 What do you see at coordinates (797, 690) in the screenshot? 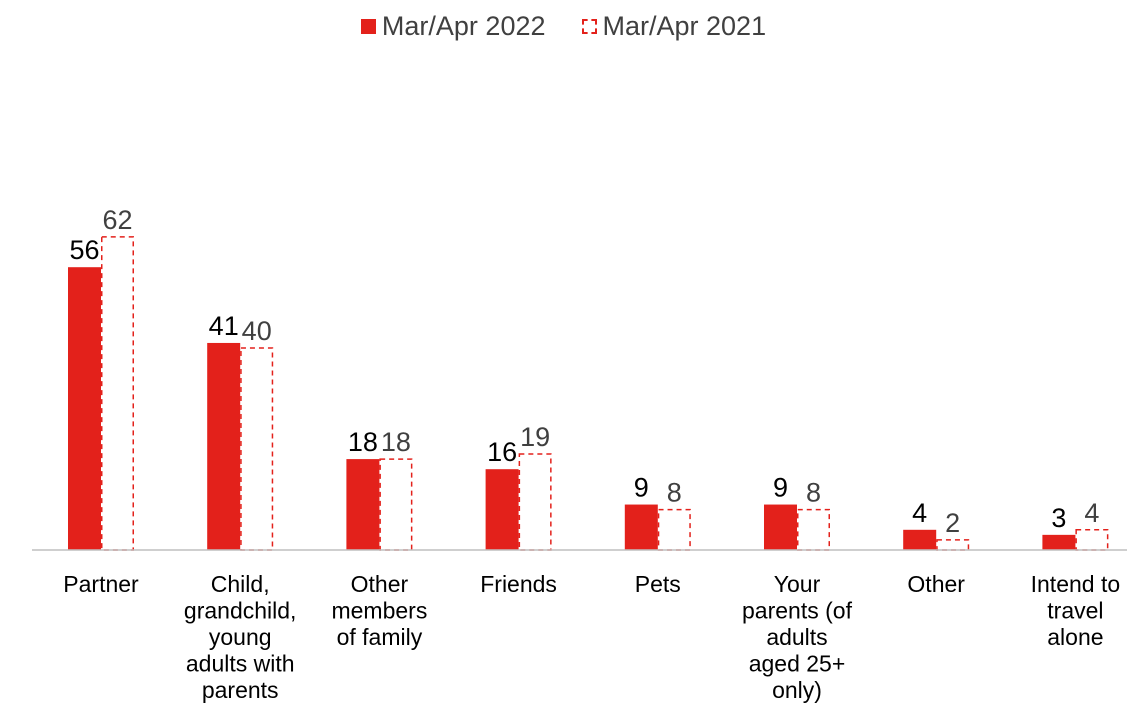
I see `category-label-line: only)` at bounding box center [797, 690].